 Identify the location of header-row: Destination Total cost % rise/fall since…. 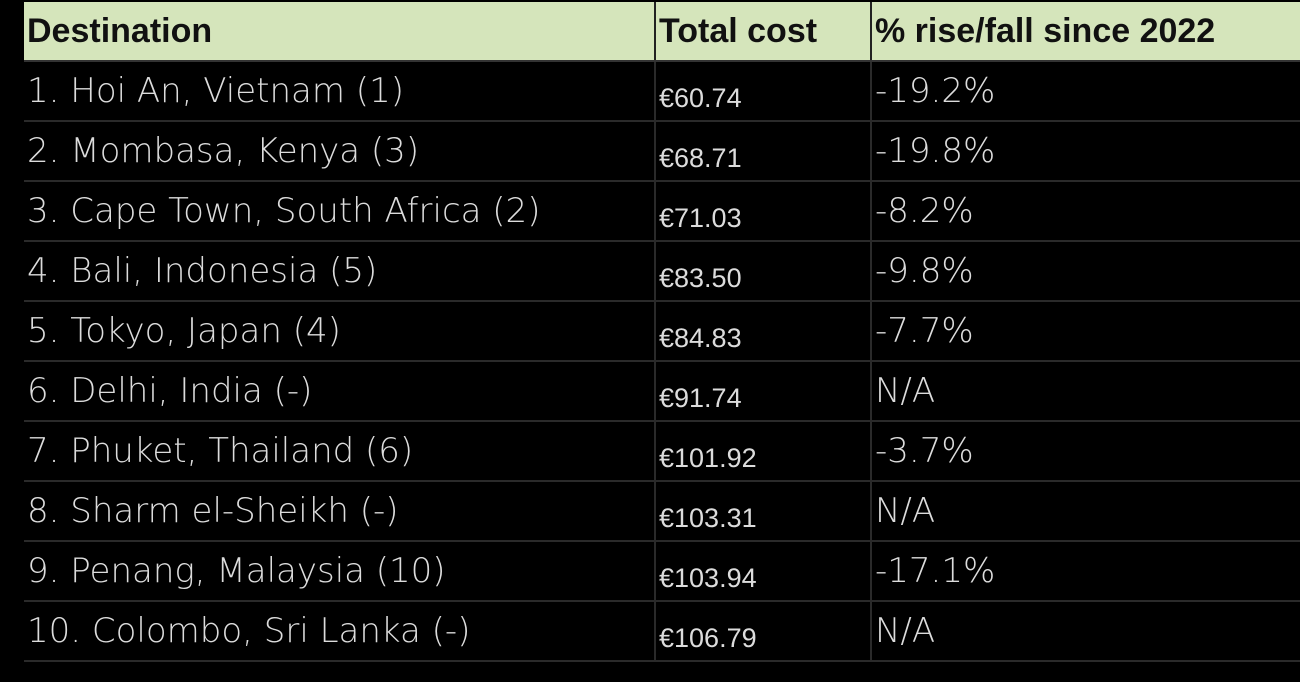
(662, 32).